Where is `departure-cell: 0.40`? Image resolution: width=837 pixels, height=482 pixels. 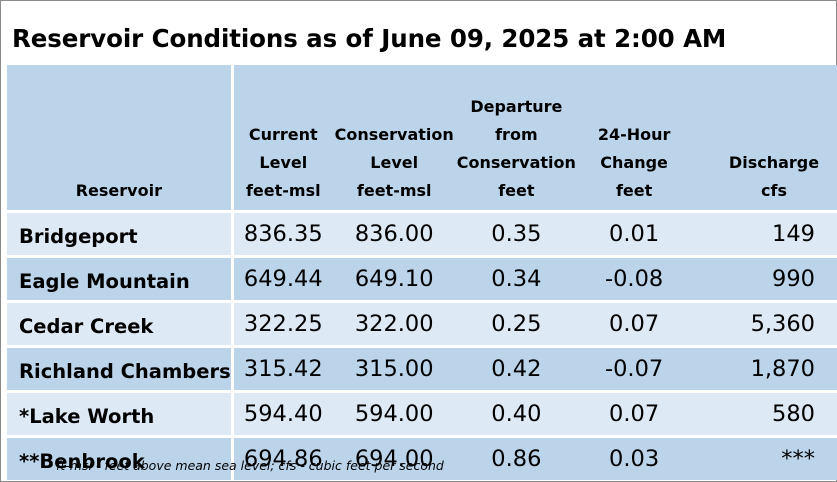 departure-cell: 0.40 is located at coordinates (516, 414).